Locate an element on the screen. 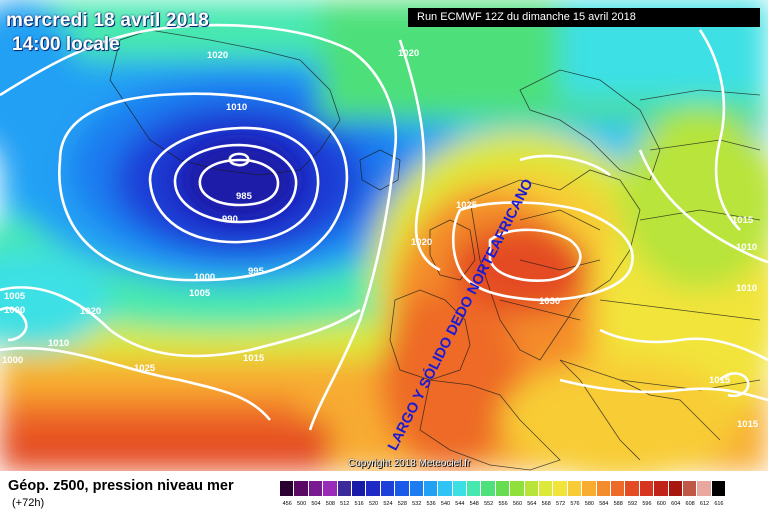 The image size is (768, 515). color-scale-legend is located at coordinates (503, 488).